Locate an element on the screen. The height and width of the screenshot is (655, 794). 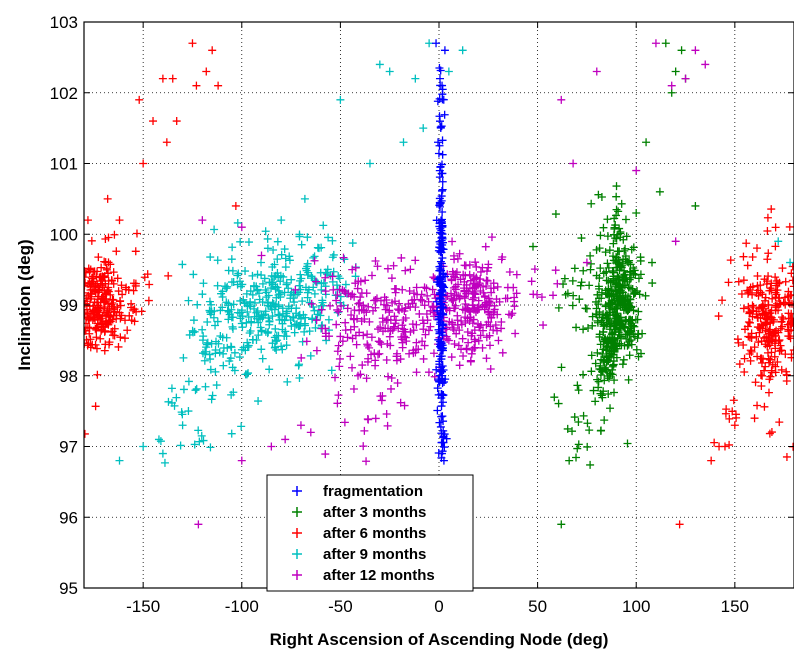
x-tick-label: 0 is located at coordinates (438, 606).